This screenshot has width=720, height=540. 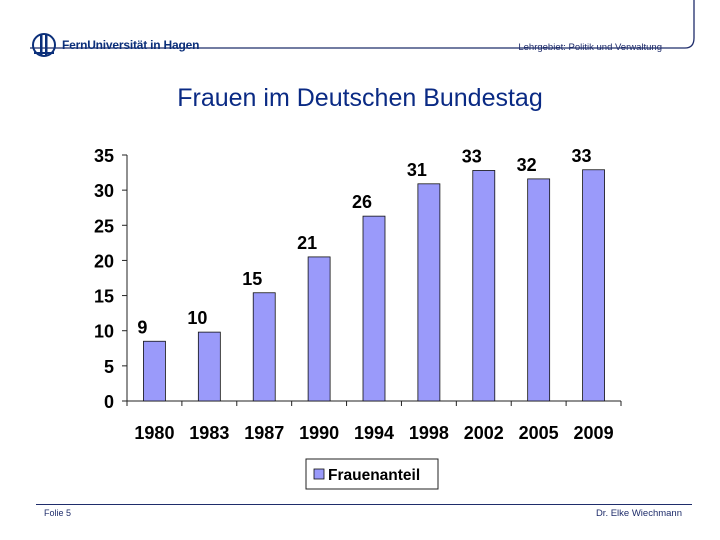 What do you see at coordinates (307, 243) in the screenshot?
I see `data-label-1990: 21` at bounding box center [307, 243].